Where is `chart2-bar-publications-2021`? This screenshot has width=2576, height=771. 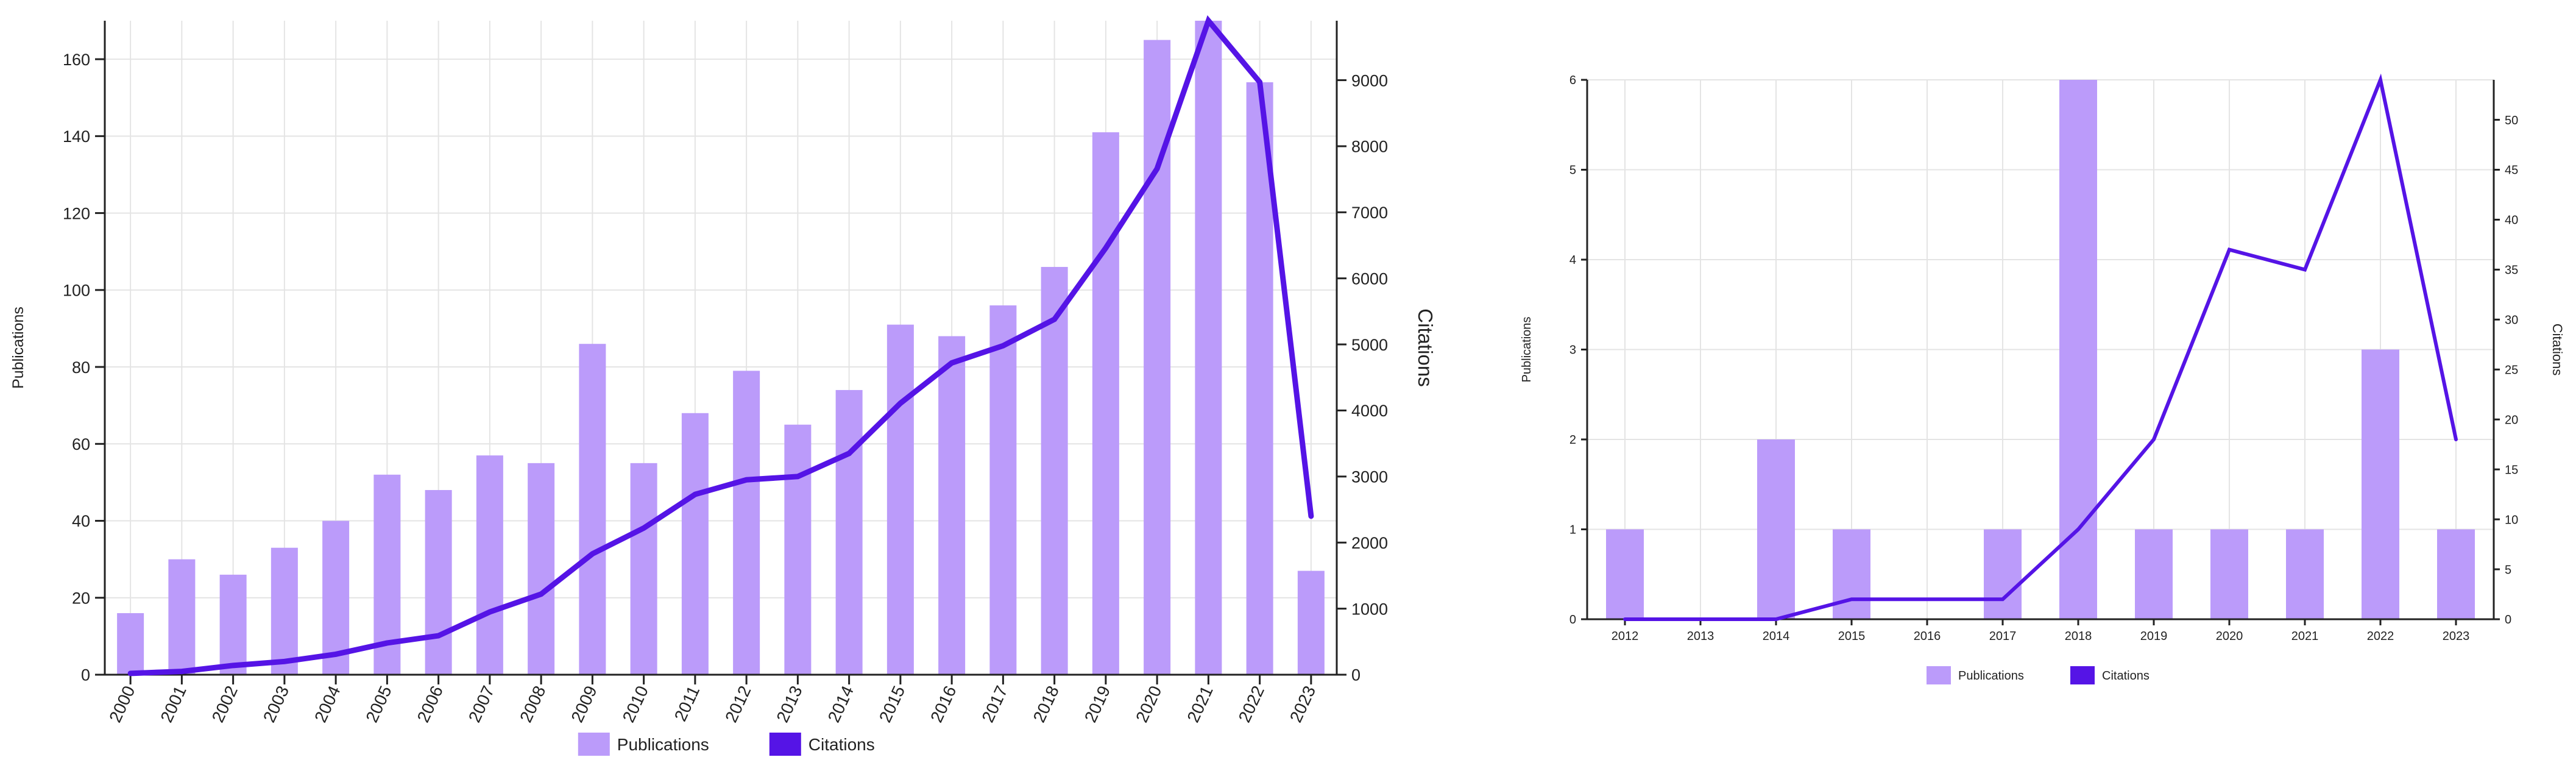
chart2-bar-publications-2021 is located at coordinates (2305, 574).